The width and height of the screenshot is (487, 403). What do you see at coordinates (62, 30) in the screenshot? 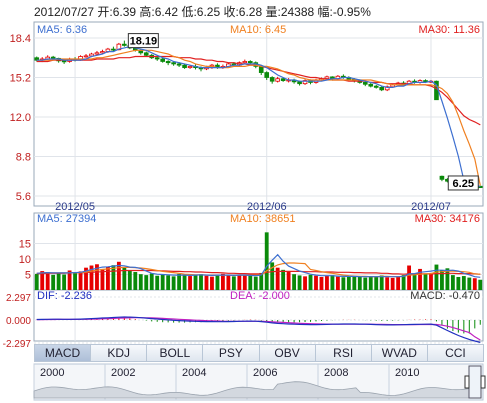
I see `legend-ma5: MA5: 6.36` at bounding box center [62, 30].